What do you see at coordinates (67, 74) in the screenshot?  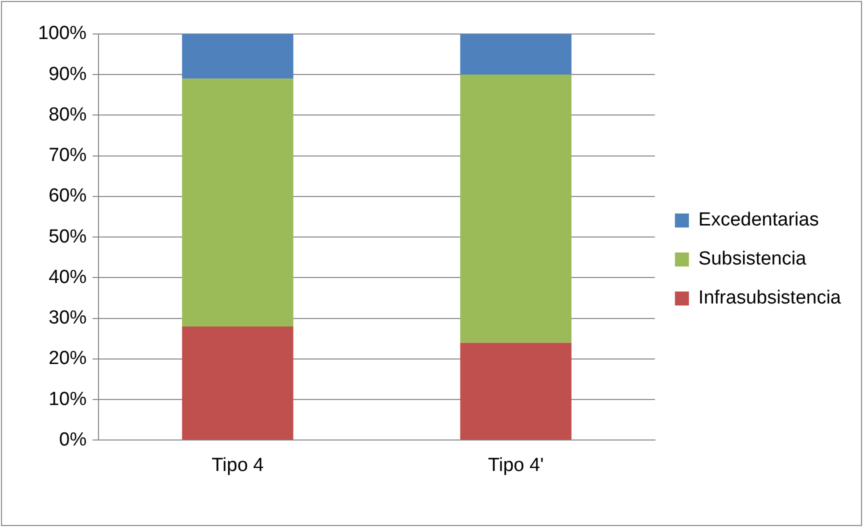 I see `y-tick-label: 90%` at bounding box center [67, 74].